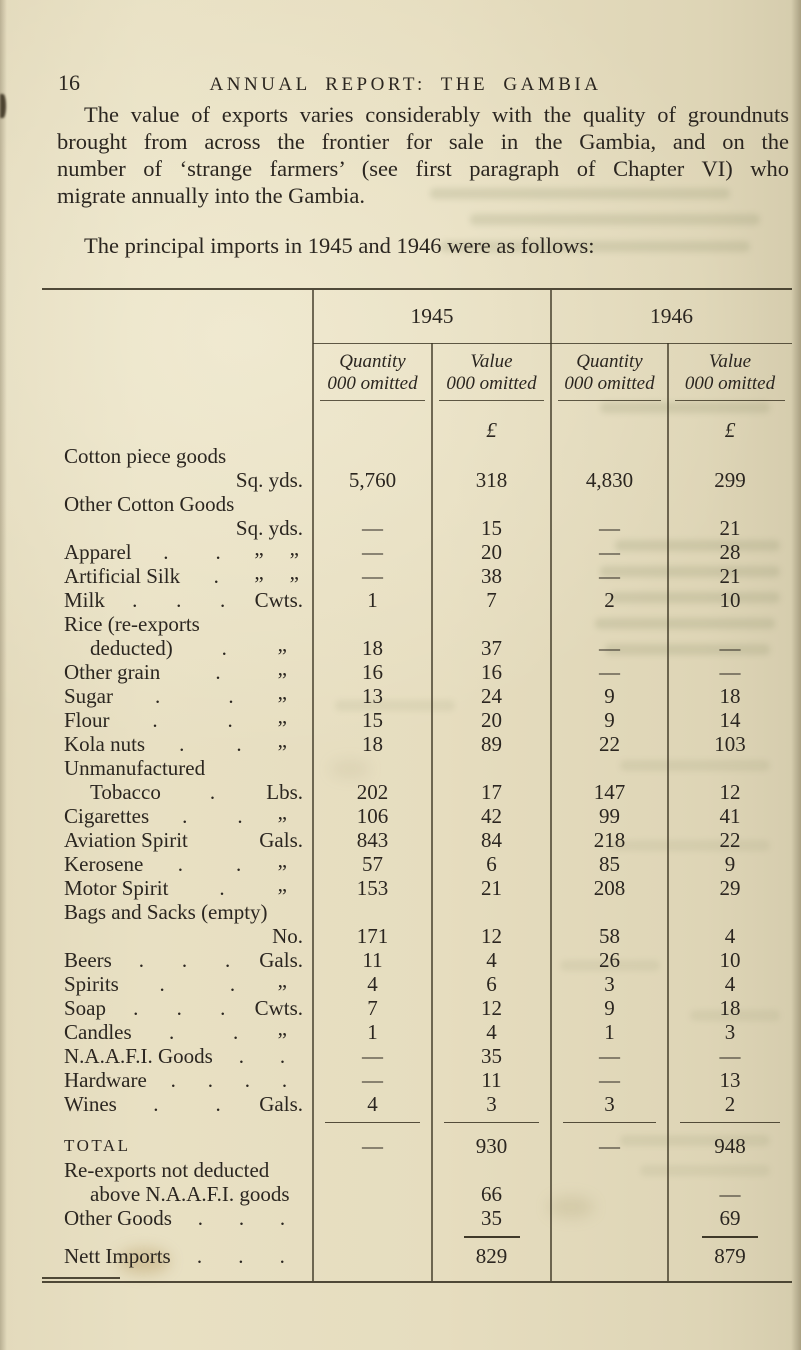 This screenshot has width=801, height=1350. Describe the element at coordinates (491, 1080) in the screenshot. I see `value-cell: 11` at that location.